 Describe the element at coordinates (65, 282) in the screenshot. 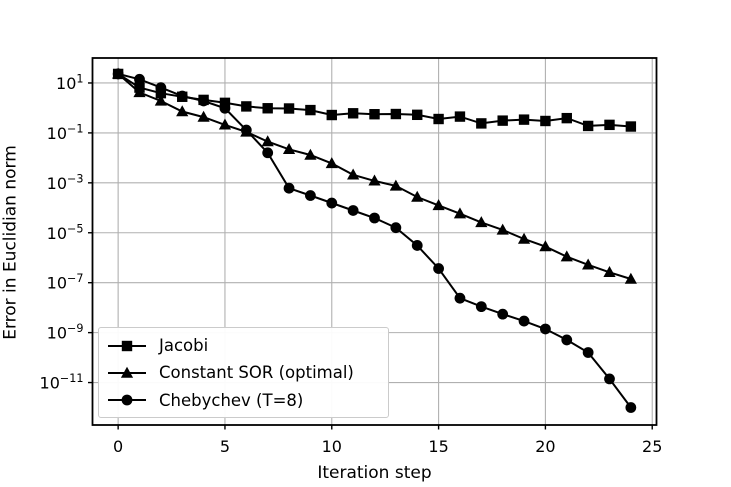

I see `y-tick-label: 10⁻⁷` at that location.